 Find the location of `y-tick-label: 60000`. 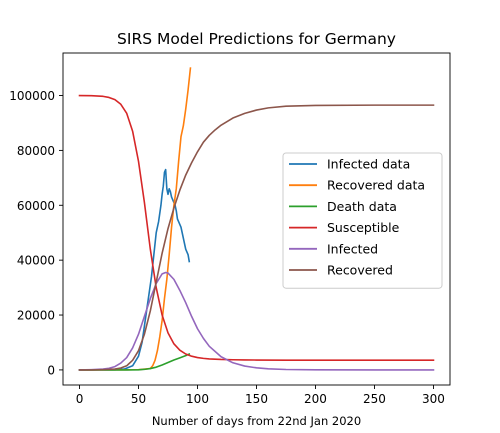

y-tick-label: 60000 is located at coordinates (36, 206).